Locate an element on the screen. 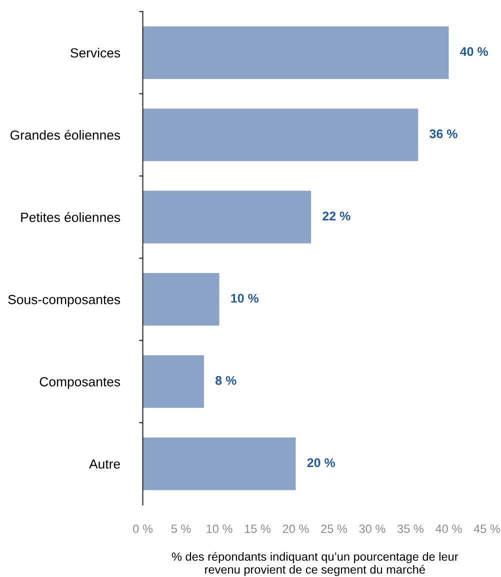  x-tick-label: 10 % is located at coordinates (219, 528).